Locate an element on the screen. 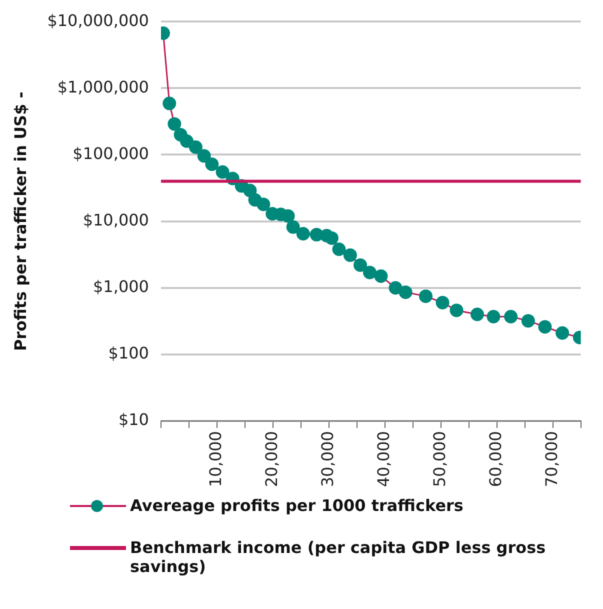 The image size is (603, 609). x-tick-label: 50,000 is located at coordinates (440, 459).